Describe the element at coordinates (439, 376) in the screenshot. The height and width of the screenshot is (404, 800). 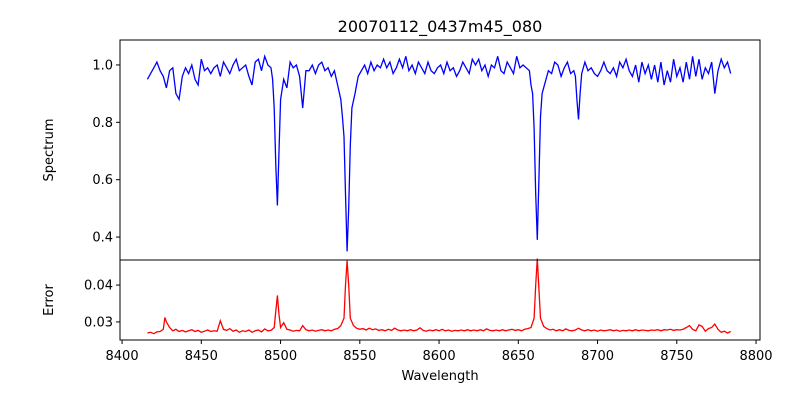
I see `x-axis-label: Wavelength` at that location.